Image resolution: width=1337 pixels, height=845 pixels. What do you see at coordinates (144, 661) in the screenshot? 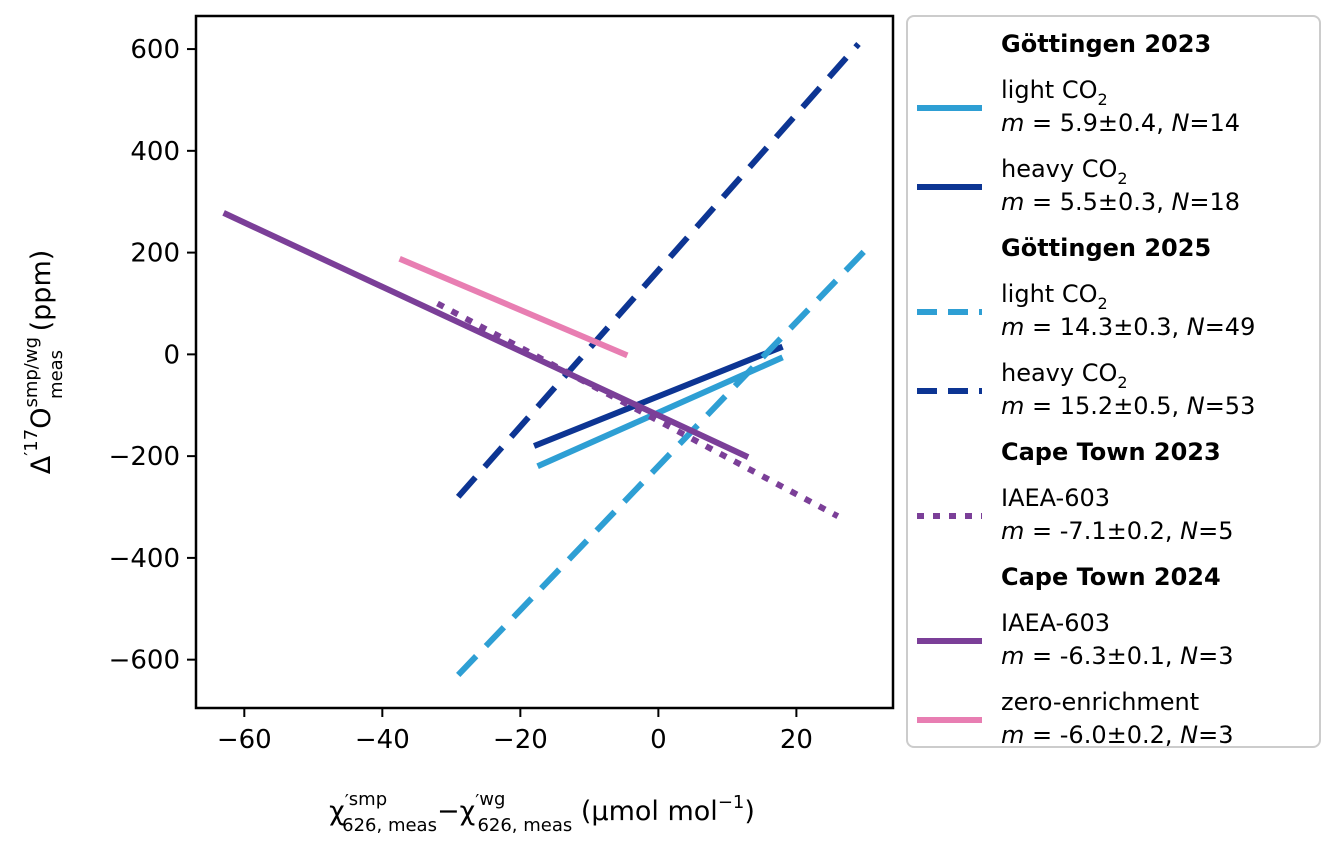
I see `y-tick-label: −600` at bounding box center [144, 661].